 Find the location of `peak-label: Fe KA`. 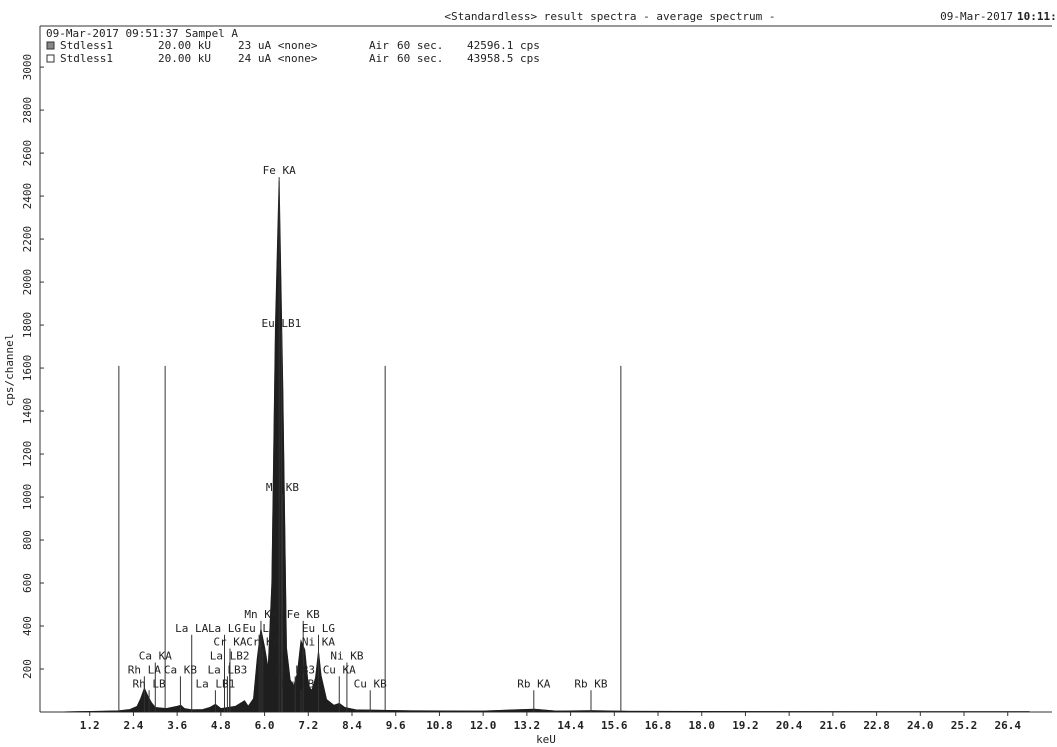

peak-label: Fe KA is located at coordinates (279, 170).